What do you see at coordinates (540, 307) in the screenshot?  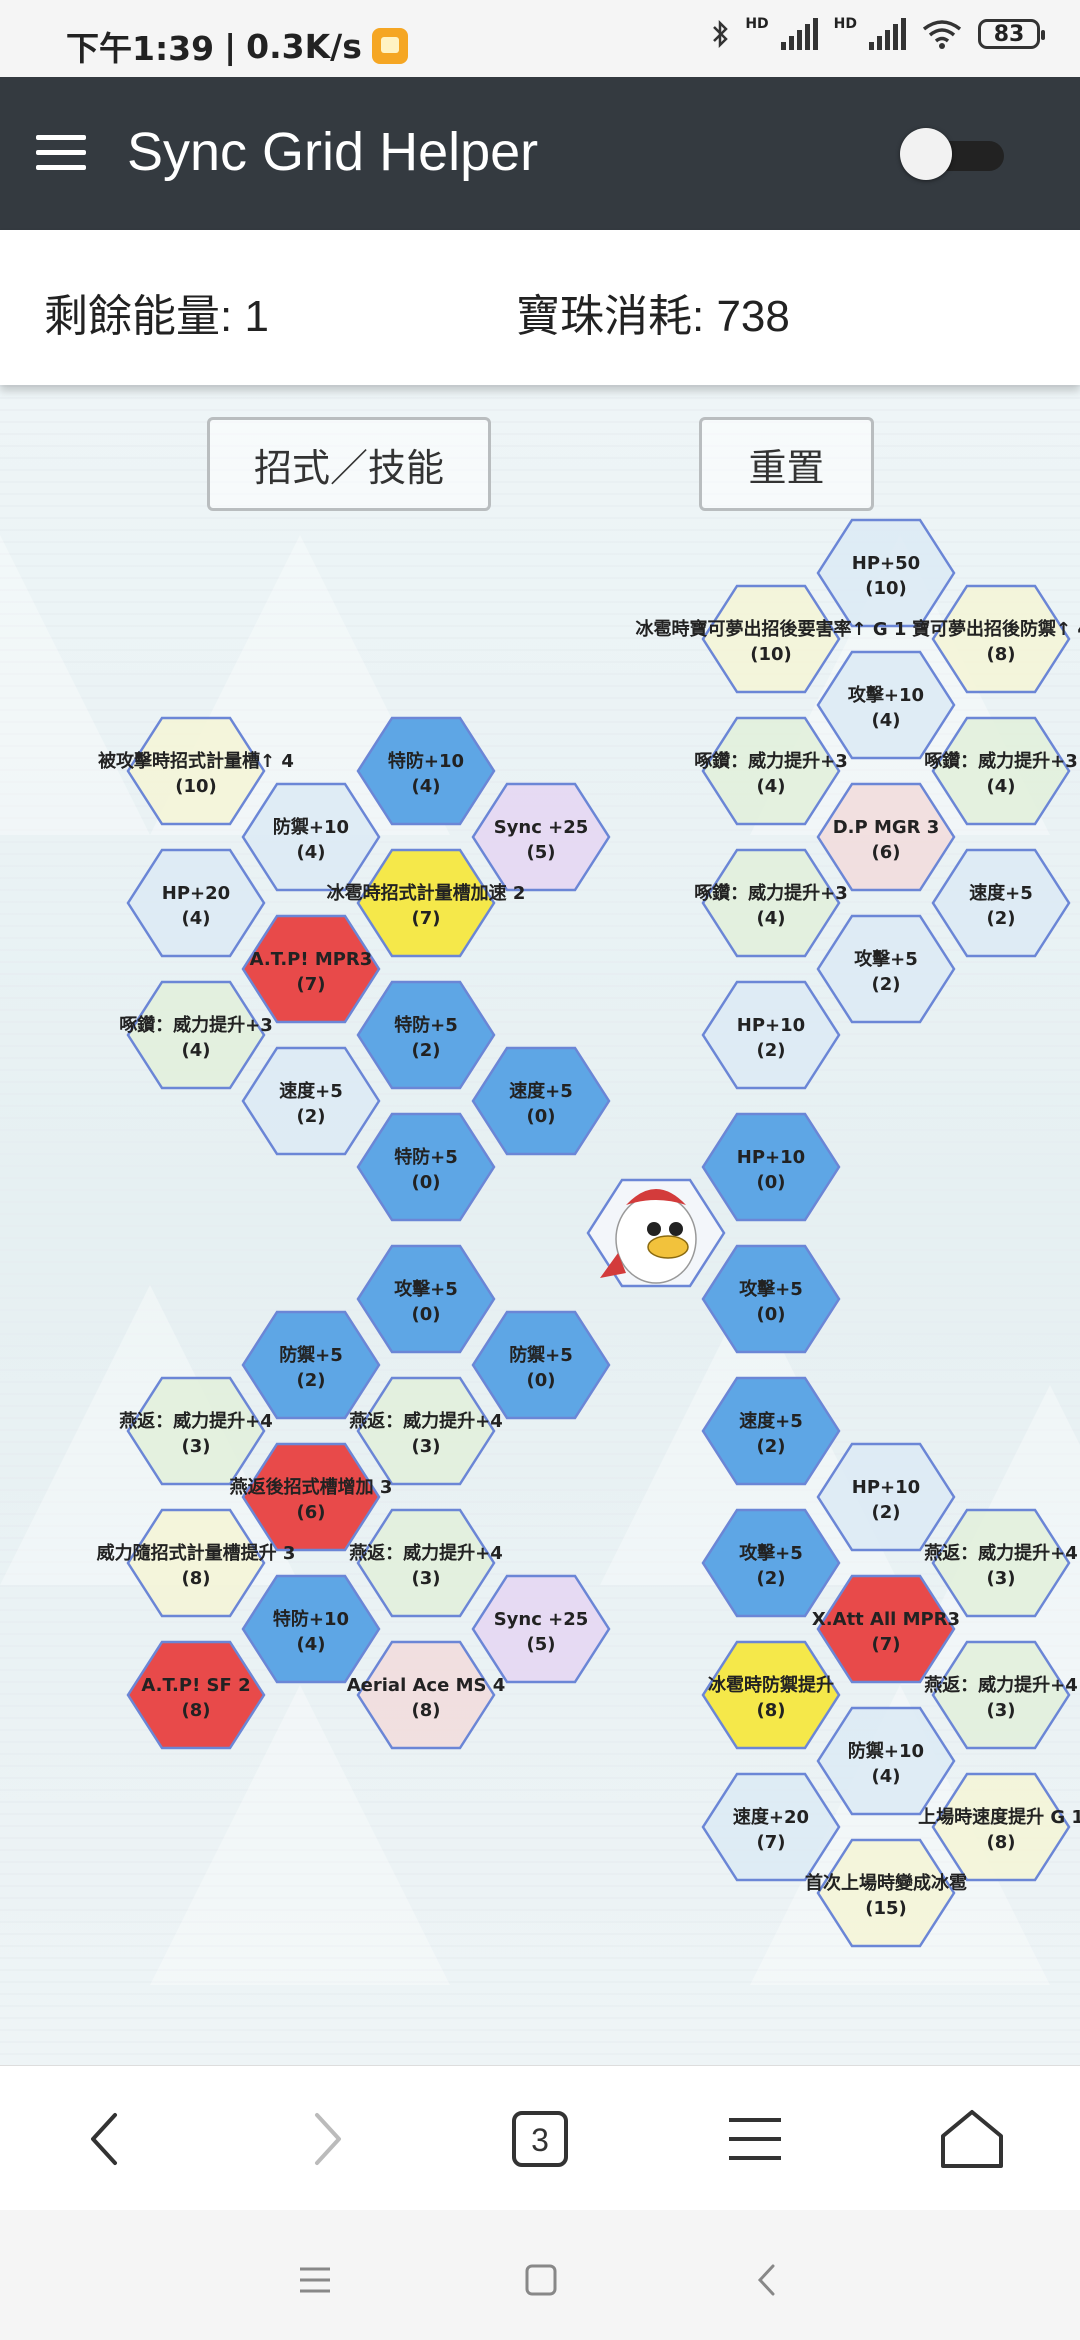 I see `info-panel: 剩餘能量: 1 寶珠消耗: 738` at bounding box center [540, 307].